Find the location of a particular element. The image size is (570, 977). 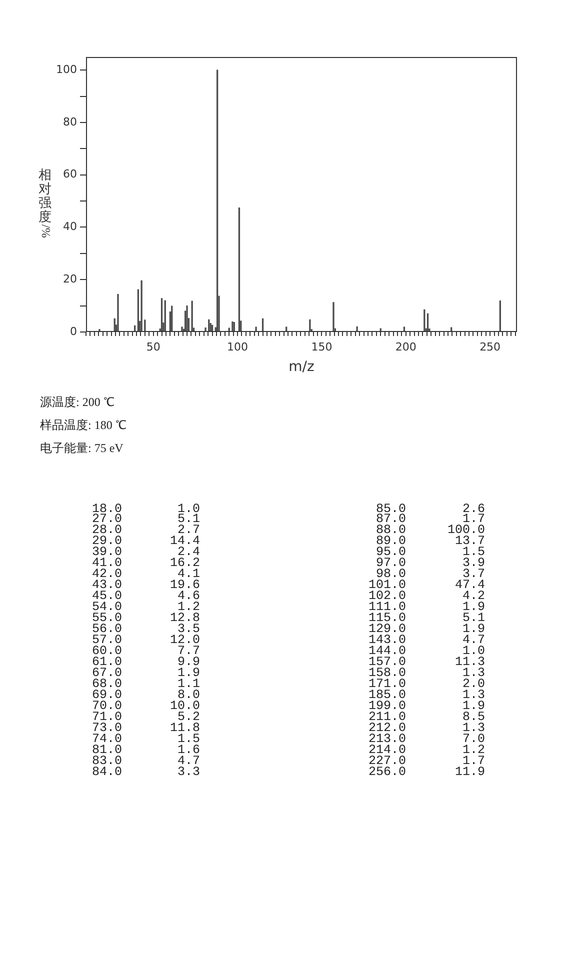

x-tick-label: 200 is located at coordinates (405, 347).